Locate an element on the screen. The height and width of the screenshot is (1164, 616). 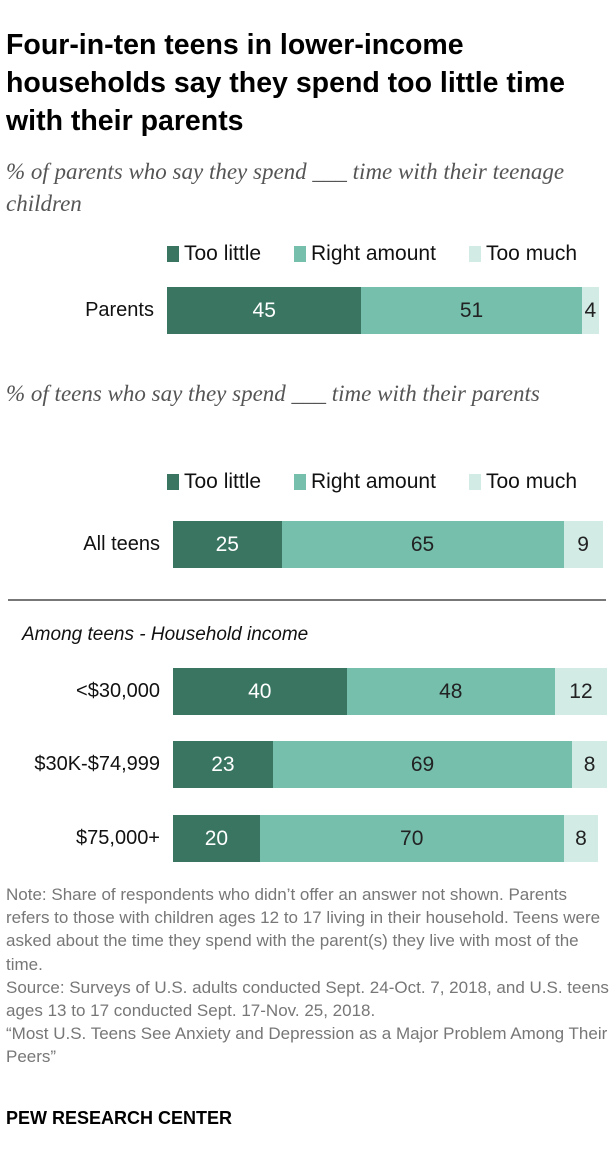
bar-segment-right-amount: 69 is located at coordinates (422, 764).